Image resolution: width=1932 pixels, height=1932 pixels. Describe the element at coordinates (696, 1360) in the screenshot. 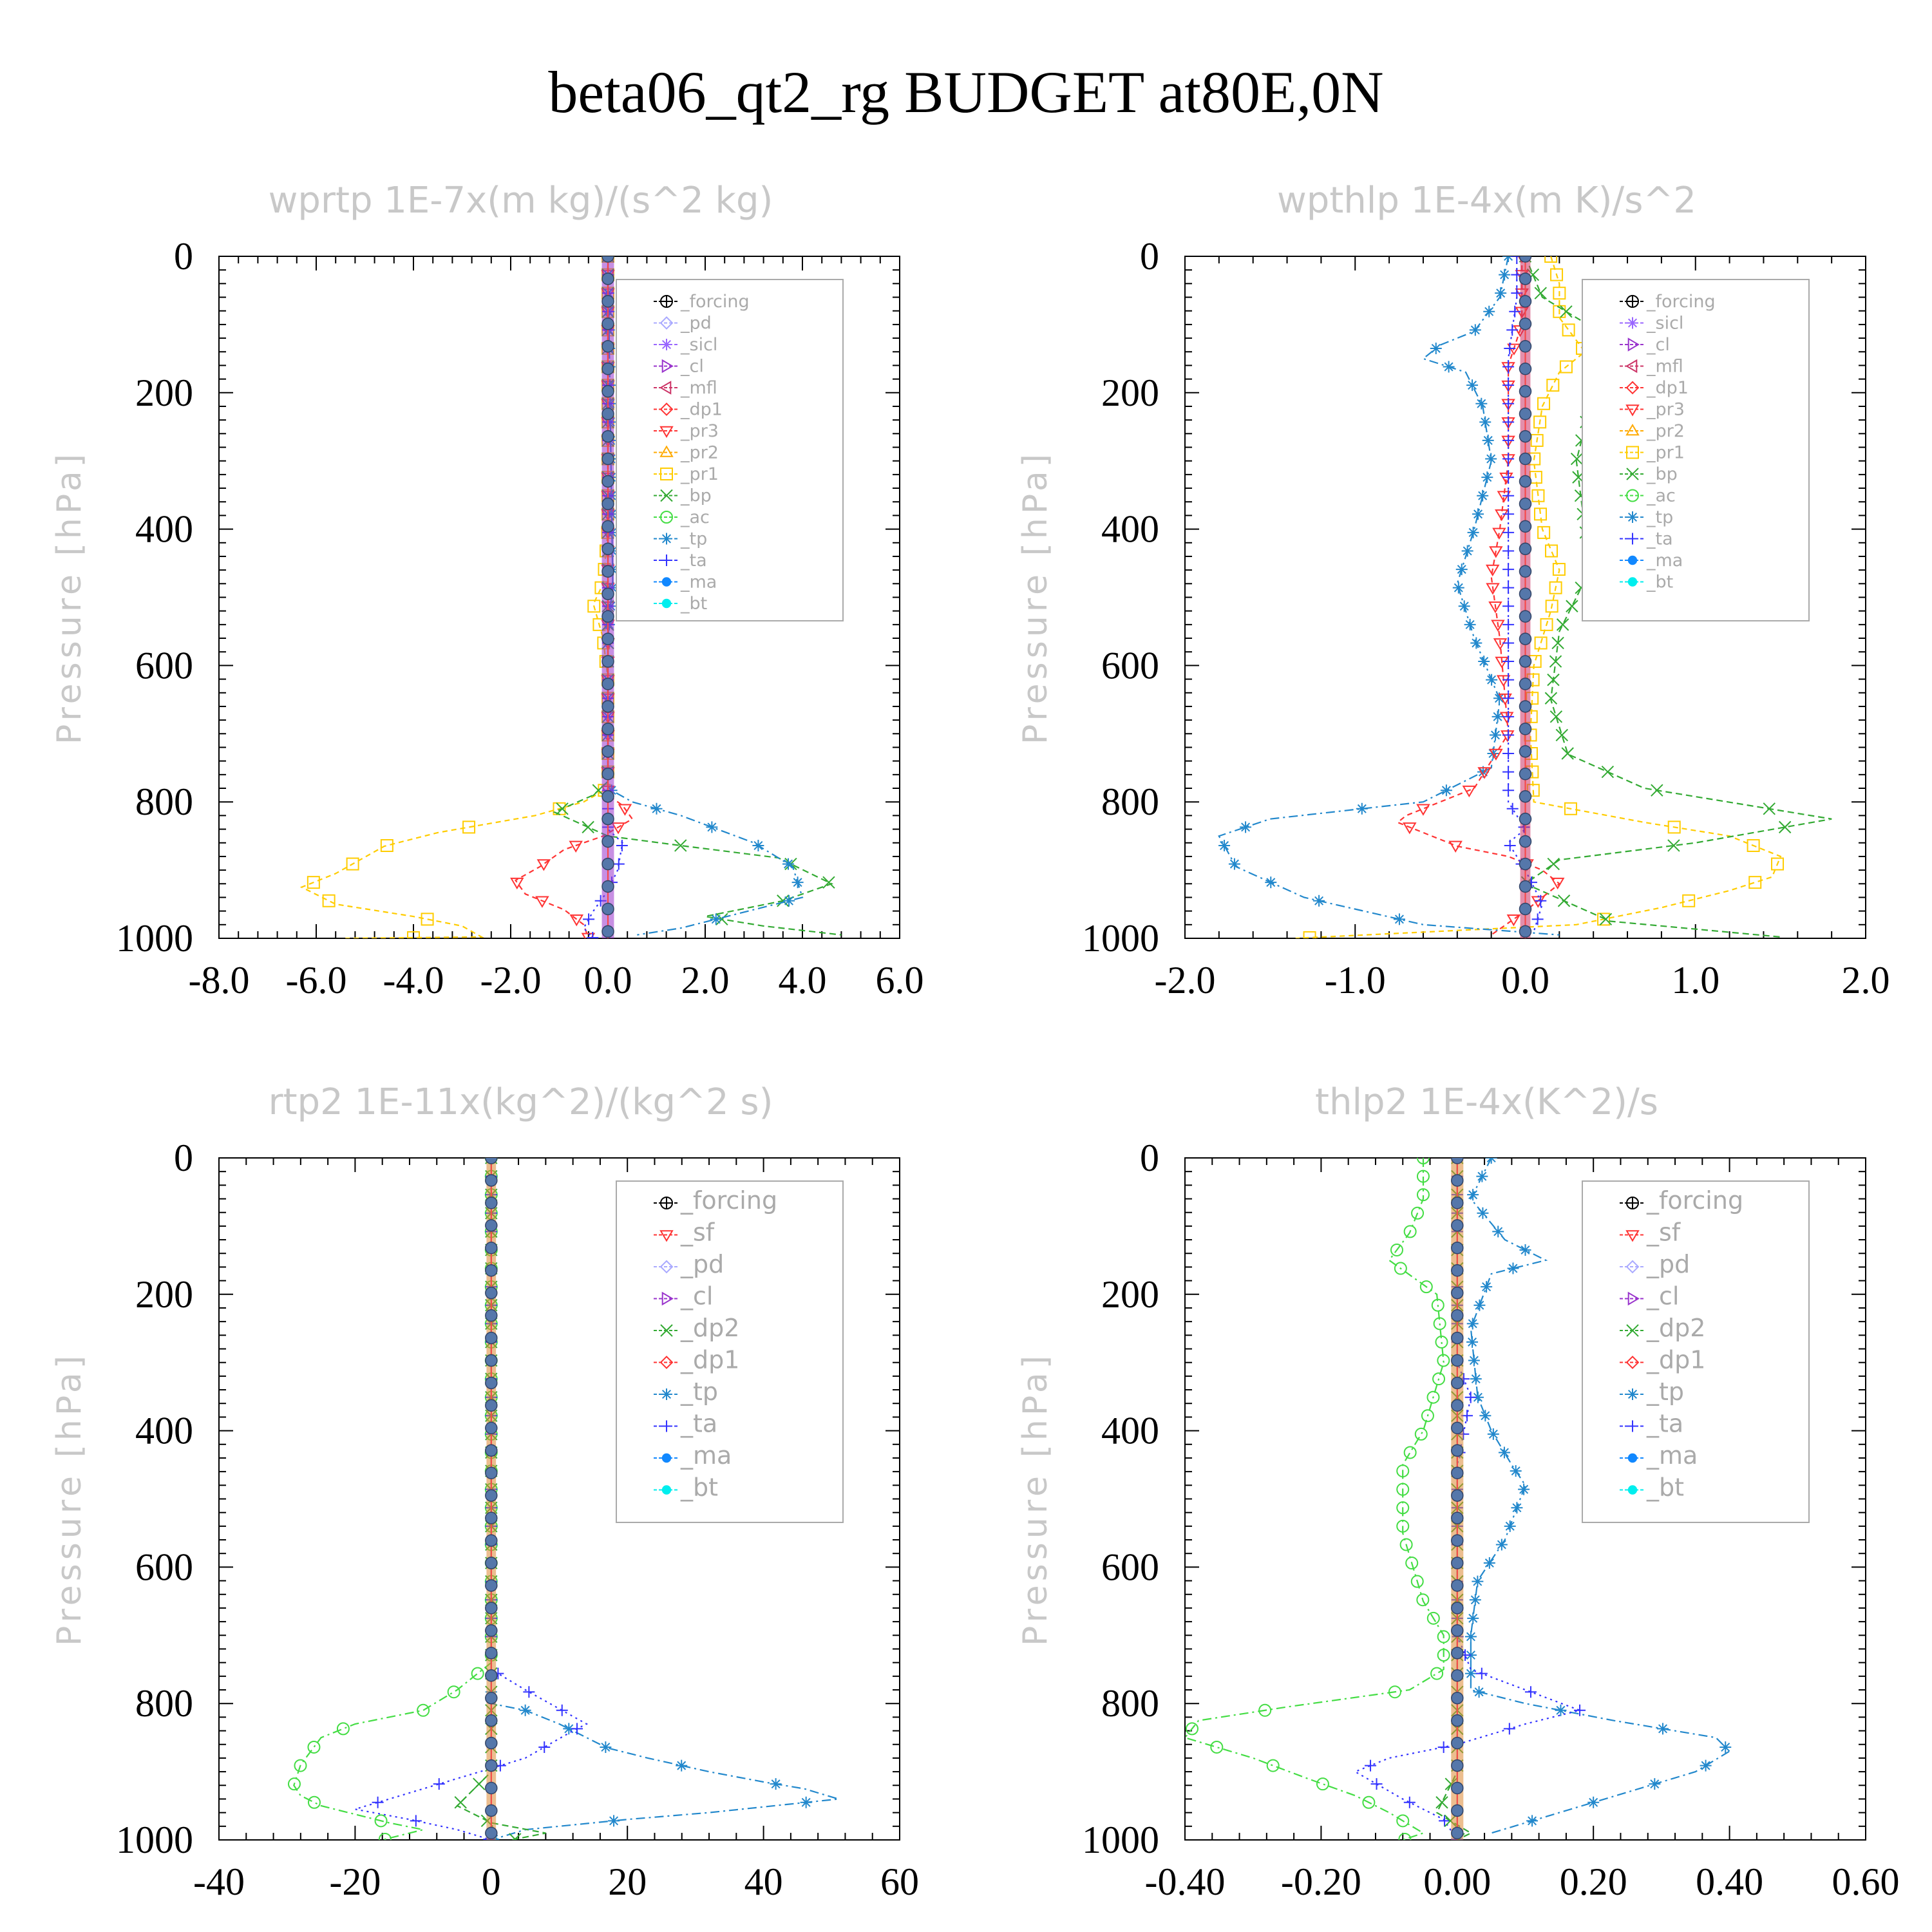

I see `legend-item: _dp1` at that location.